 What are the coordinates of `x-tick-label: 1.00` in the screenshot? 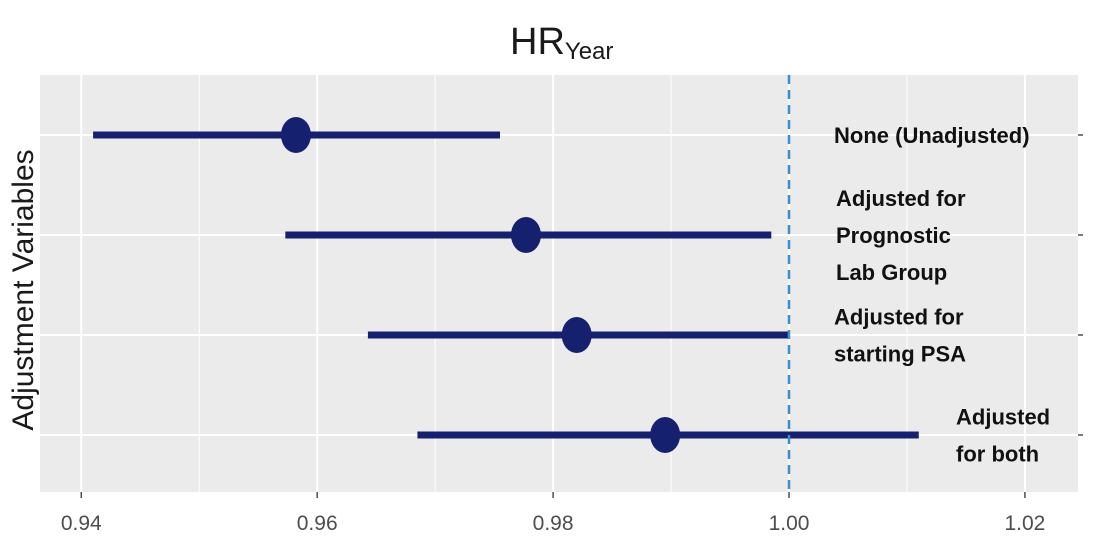 It's located at (789, 523).